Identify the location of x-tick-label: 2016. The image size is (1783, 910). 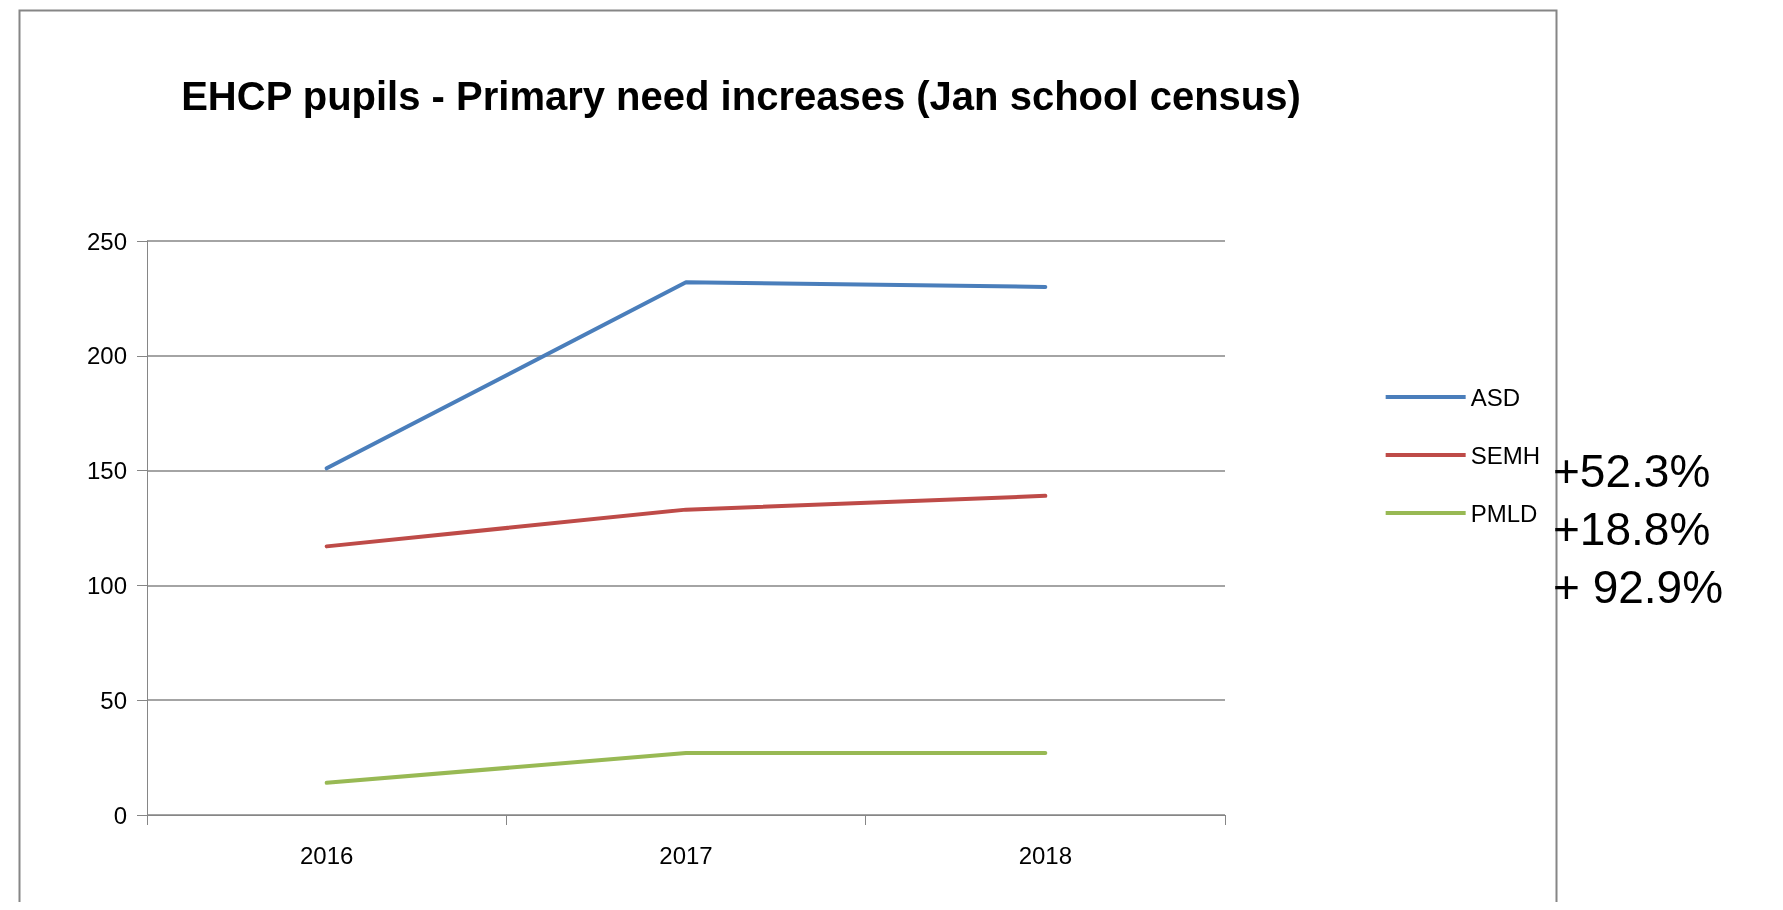
(326, 855).